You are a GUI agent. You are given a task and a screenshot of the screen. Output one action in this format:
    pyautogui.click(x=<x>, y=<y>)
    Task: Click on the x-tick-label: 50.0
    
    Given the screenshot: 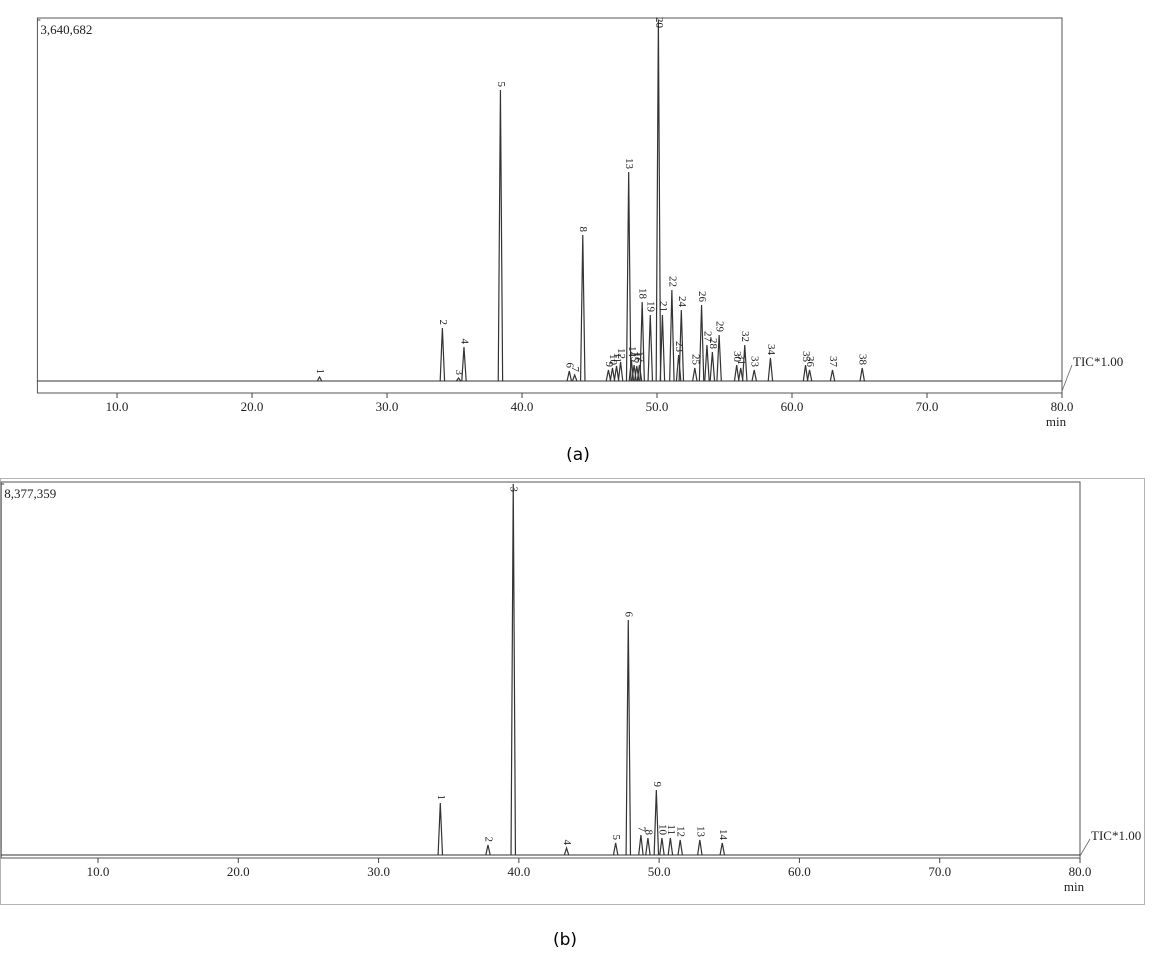 What is the action you would take?
    pyautogui.click(x=659, y=871)
    